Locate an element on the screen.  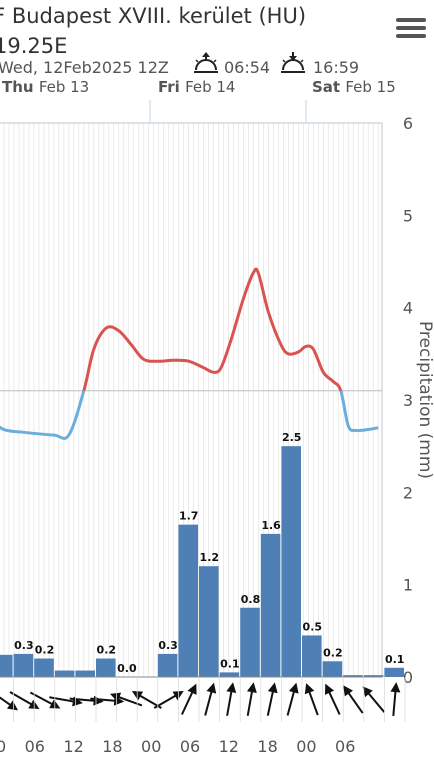
bar-value-label: 2.5 is located at coordinates (292, 437).